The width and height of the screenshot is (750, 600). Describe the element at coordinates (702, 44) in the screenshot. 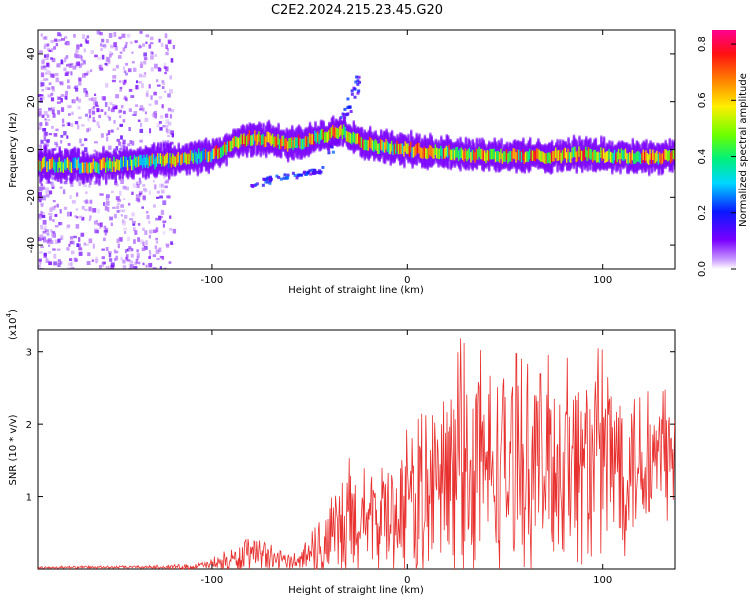

I see `colorbar-tick-label: 0.8` at that location.